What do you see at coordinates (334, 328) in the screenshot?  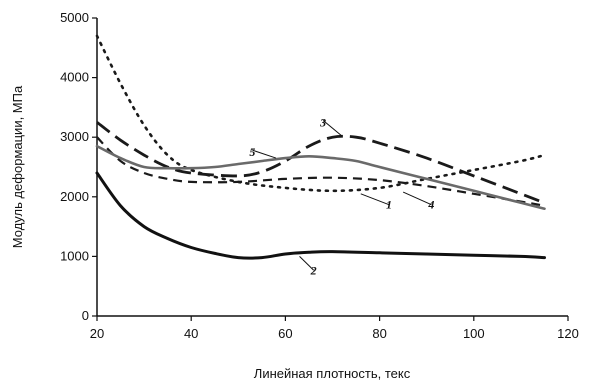 I see `x-ticks: 20 40 60 80 100 120` at bounding box center [334, 328].